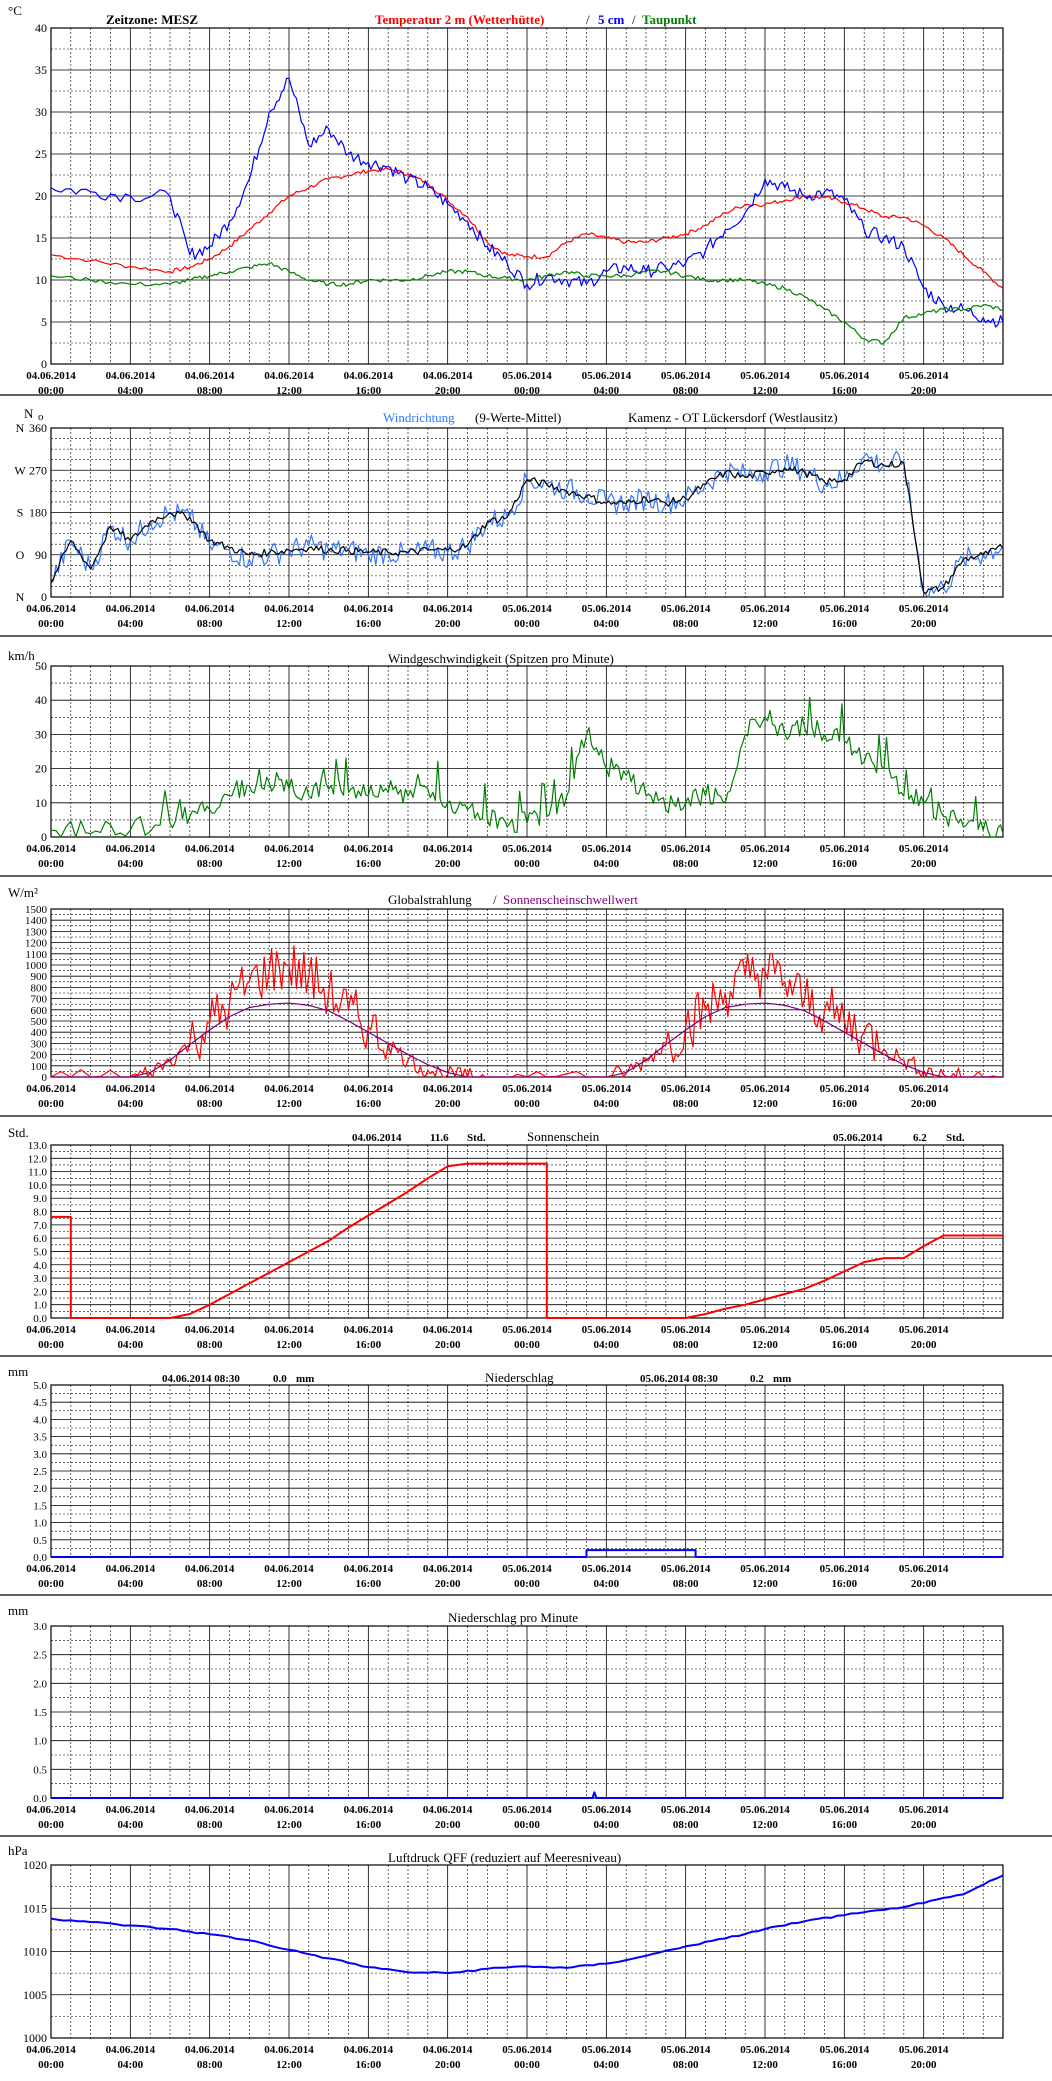 This screenshot has height=2081, width=1052. What do you see at coordinates (39, 988) in the screenshot?
I see `y-tick-label: 800` at bounding box center [39, 988].